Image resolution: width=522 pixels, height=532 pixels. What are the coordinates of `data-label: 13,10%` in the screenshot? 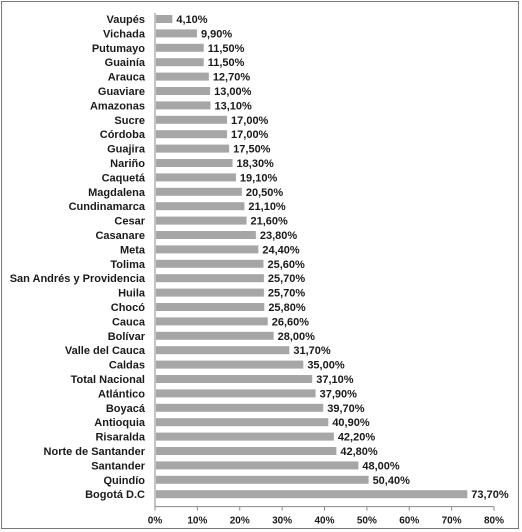 It's located at (234, 106).